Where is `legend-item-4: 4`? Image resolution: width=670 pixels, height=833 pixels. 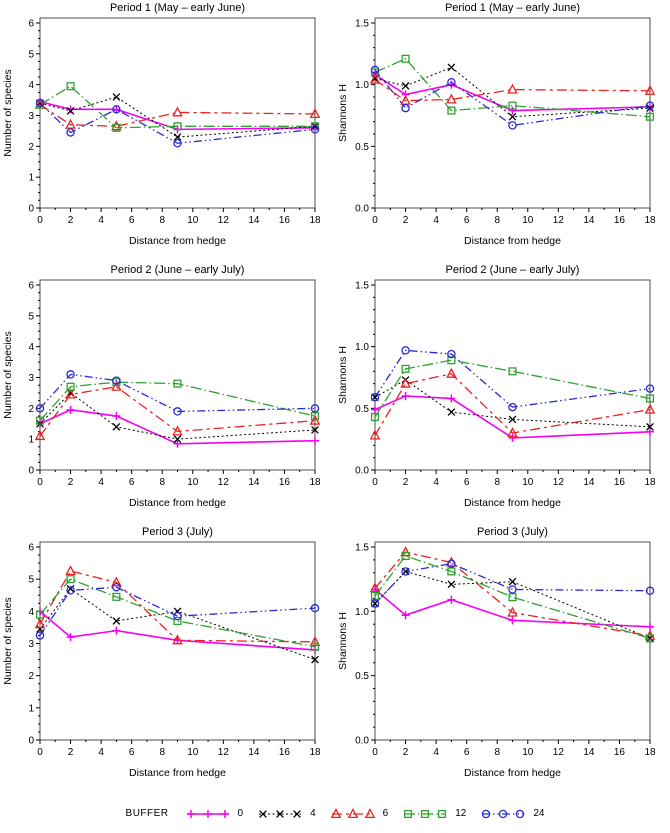
legend-item-4: 4 is located at coordinates (286, 814).